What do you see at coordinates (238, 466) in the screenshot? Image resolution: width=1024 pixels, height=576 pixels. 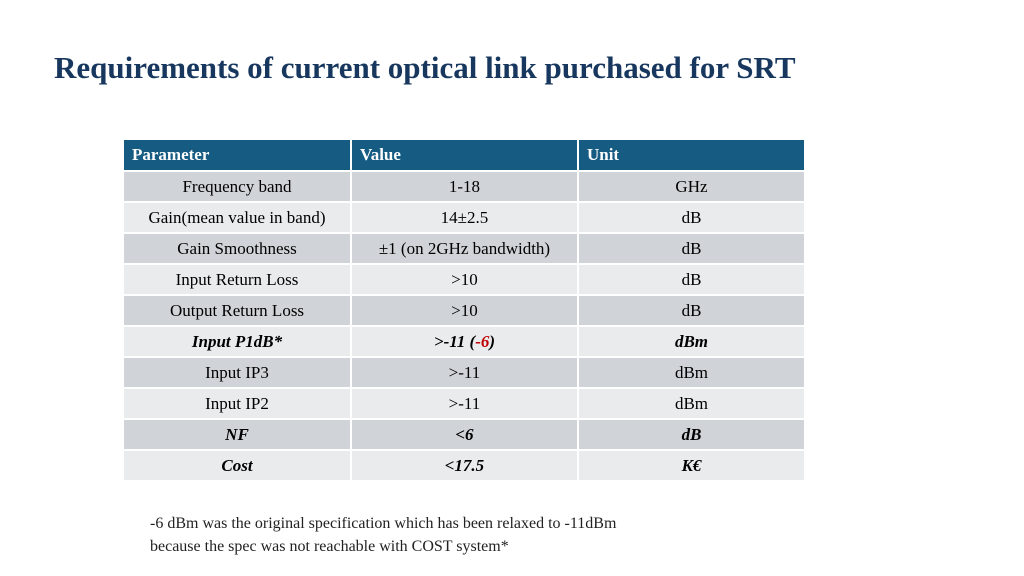 I see `parameter-cell: Cost` at bounding box center [238, 466].